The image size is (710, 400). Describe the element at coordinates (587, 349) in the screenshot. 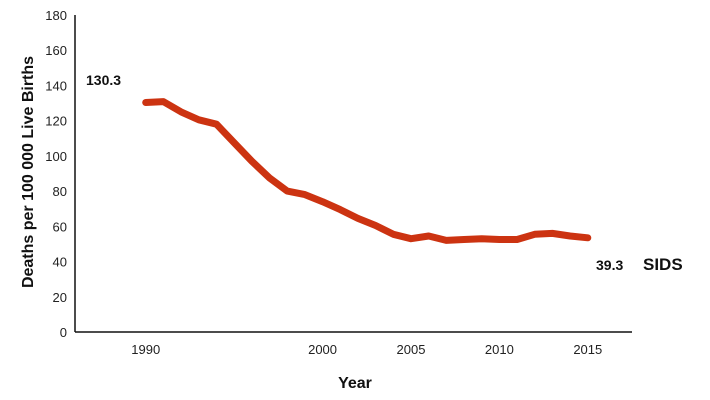

I see `x-tick-label: 2015` at that location.